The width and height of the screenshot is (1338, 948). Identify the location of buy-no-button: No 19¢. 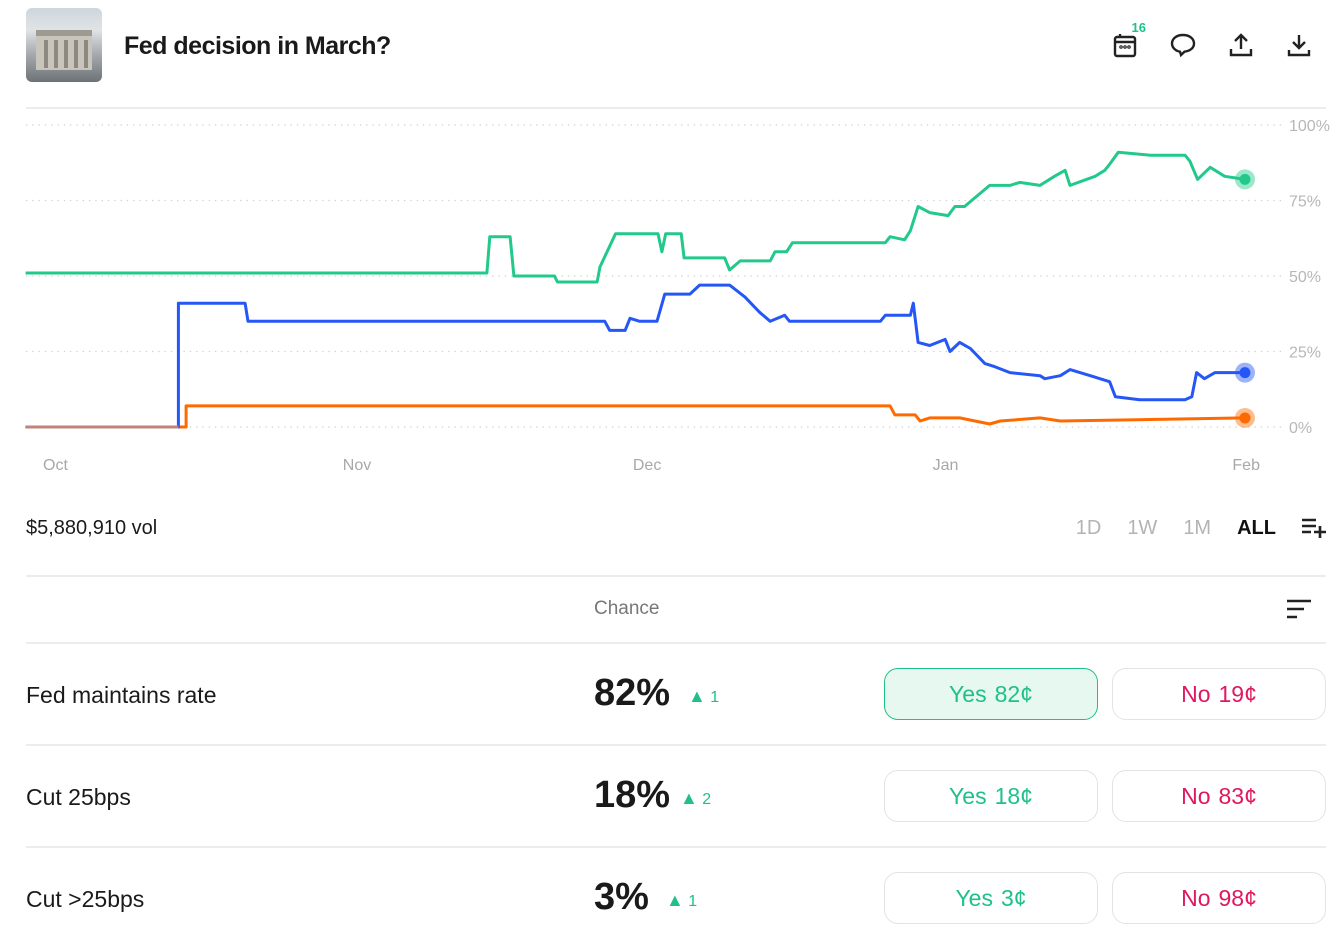
(1219, 694).